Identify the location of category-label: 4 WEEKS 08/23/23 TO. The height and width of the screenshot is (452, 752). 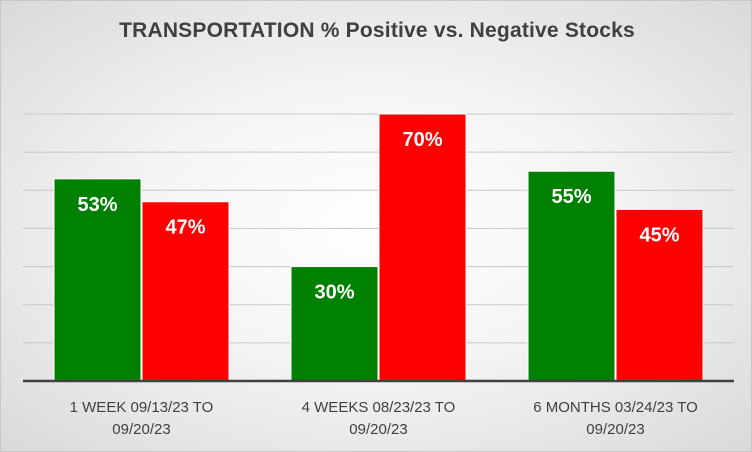
(379, 407).